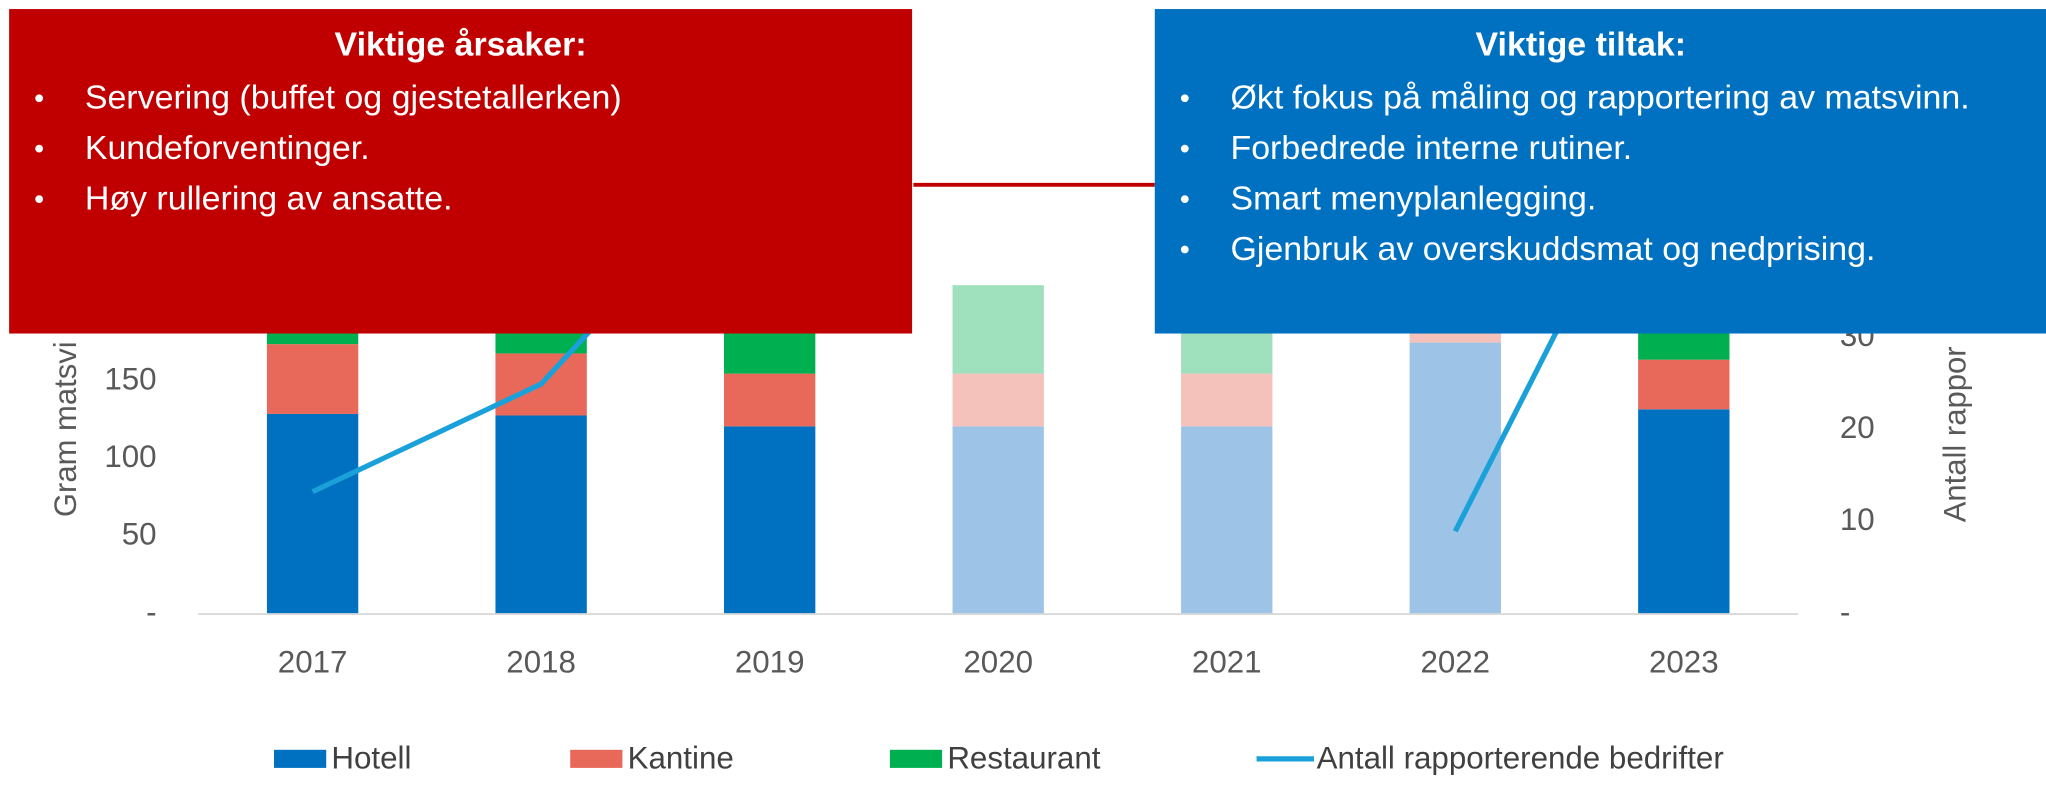  Describe the element at coordinates (151, 611) in the screenshot. I see `y-tick-label: -` at that location.